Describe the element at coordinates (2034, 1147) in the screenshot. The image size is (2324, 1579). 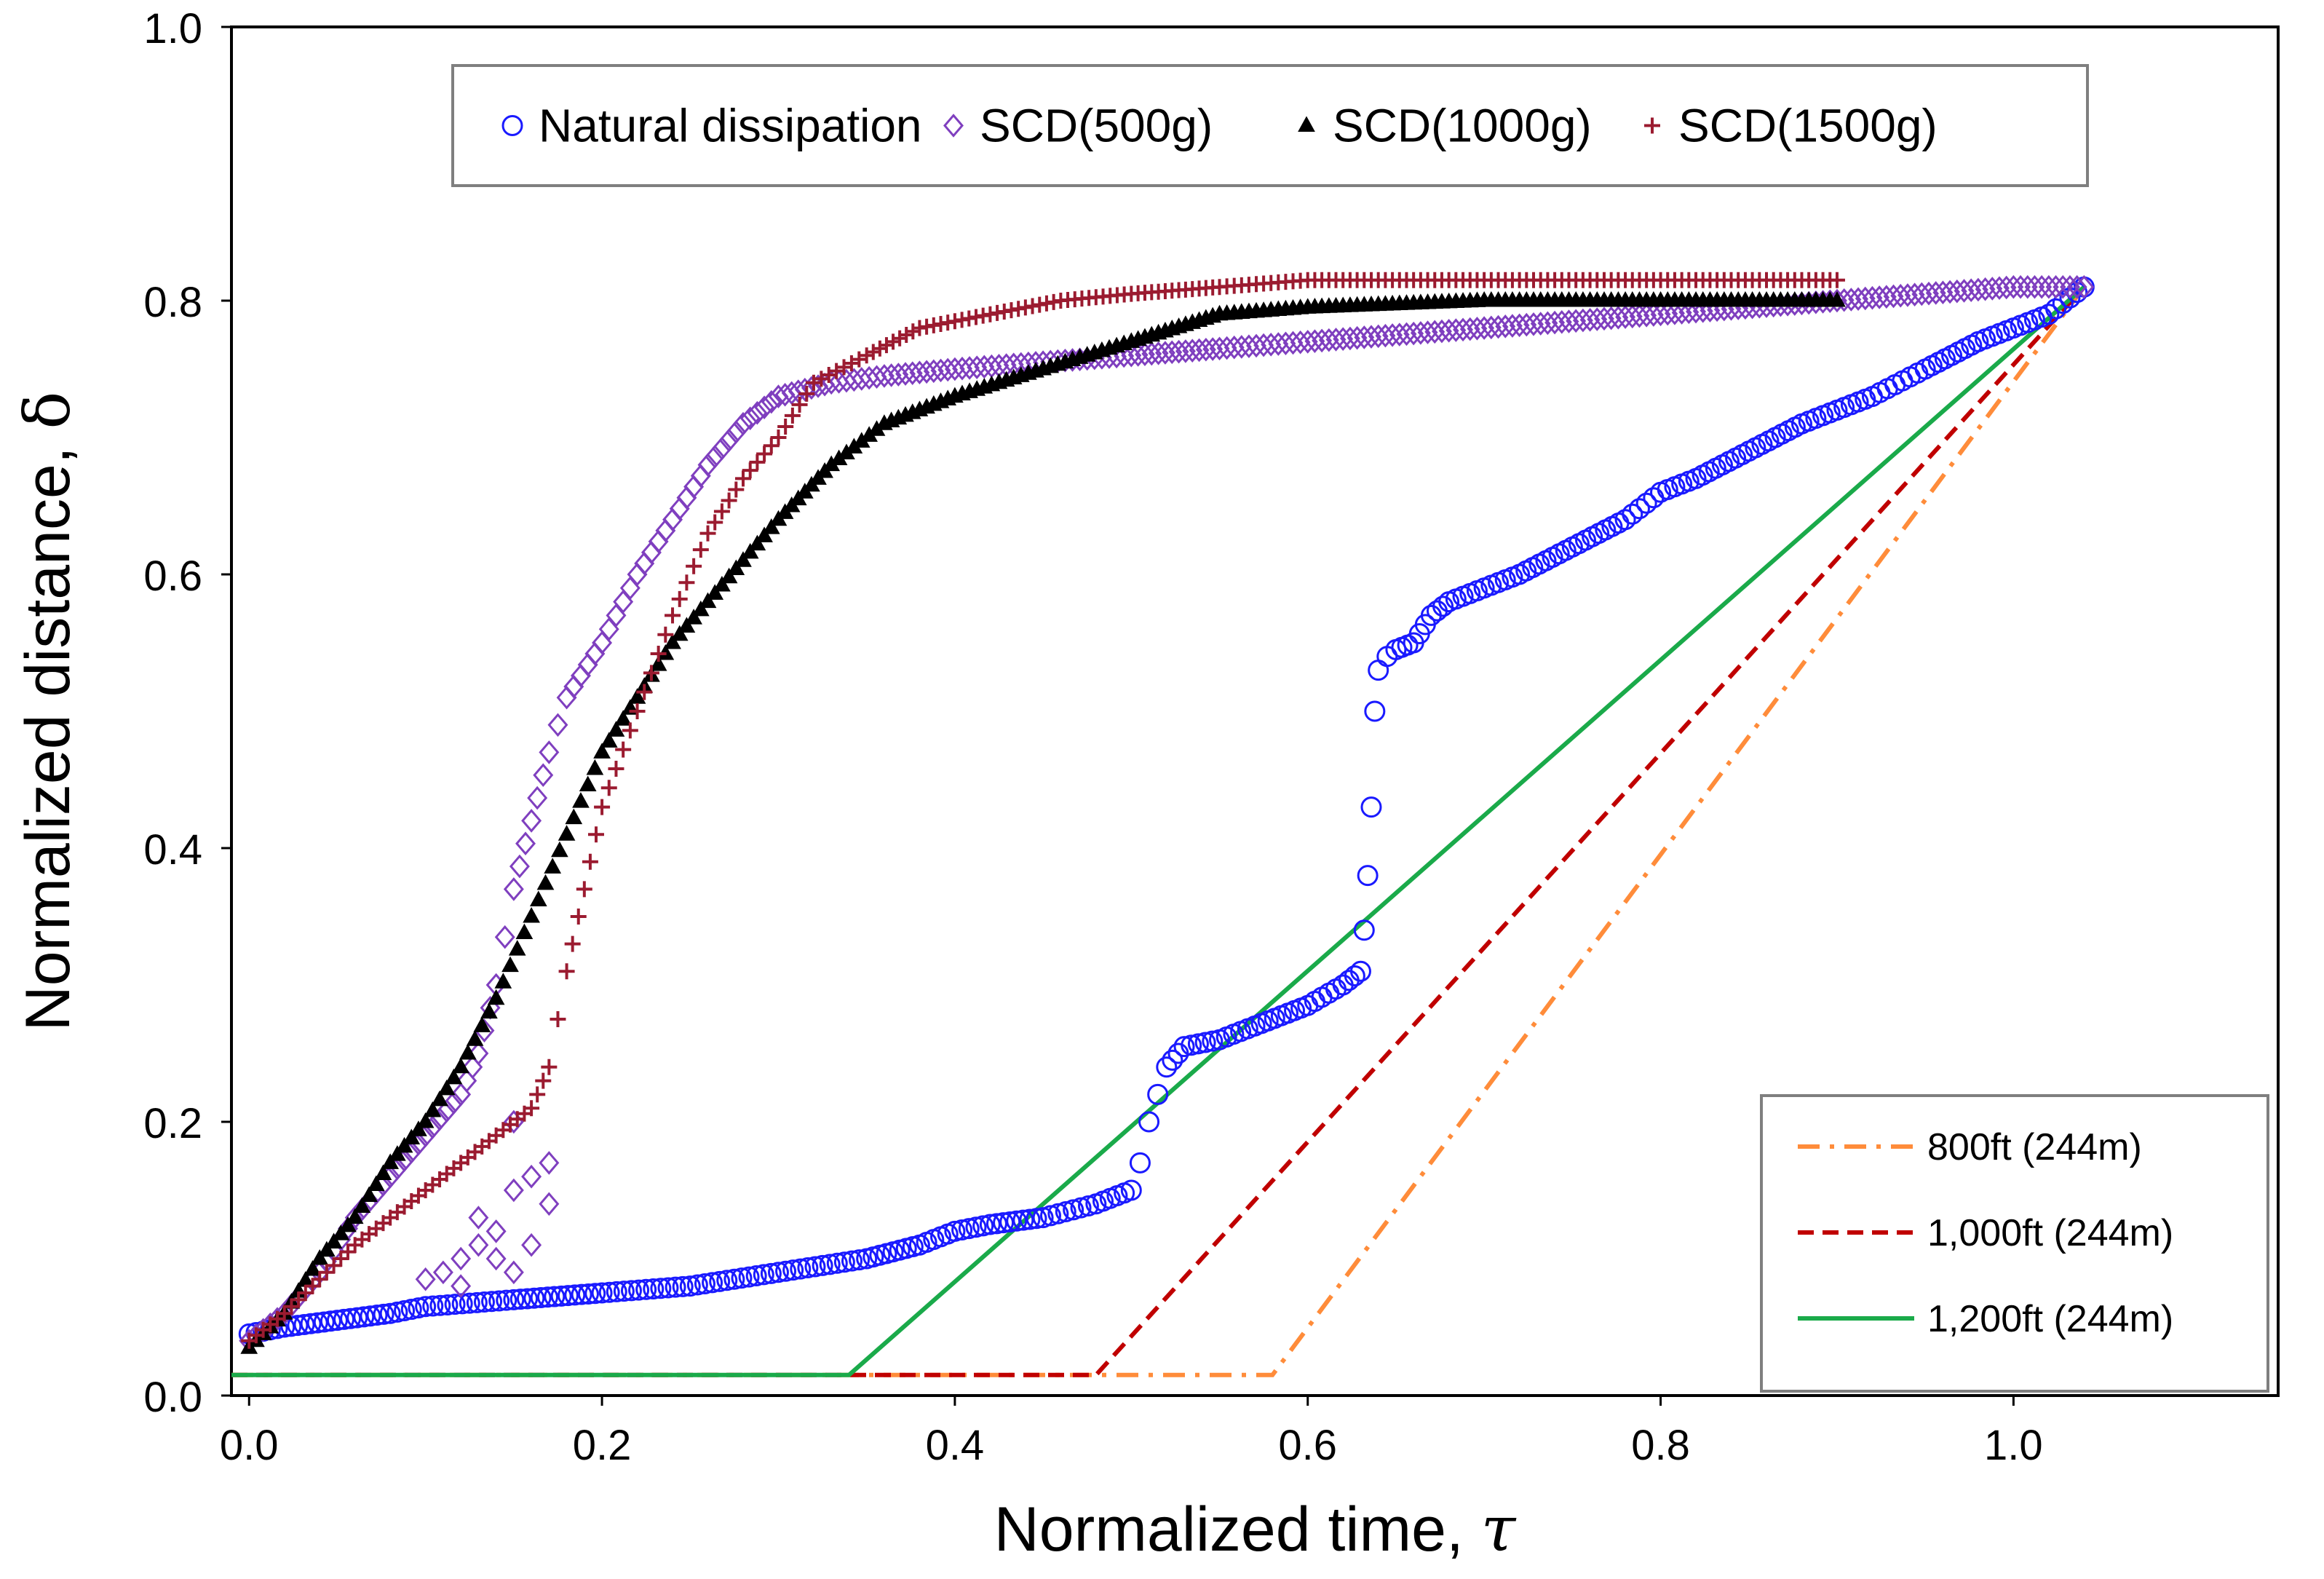
I see `legend-label: 800ft (244m)` at that location.